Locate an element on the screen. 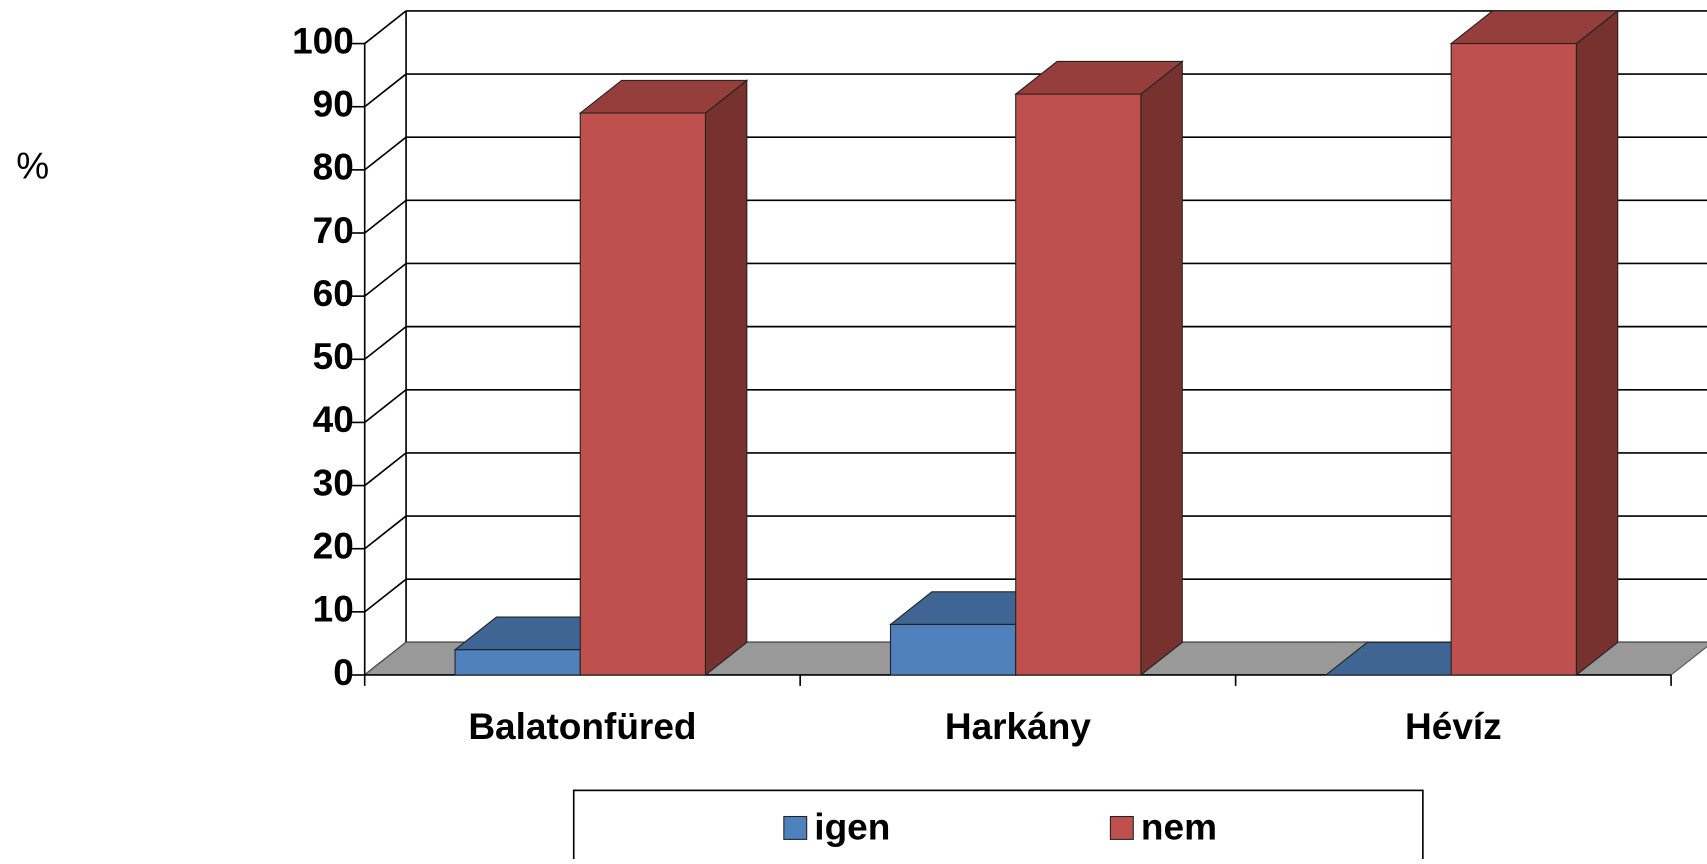  legend-label: nem is located at coordinates (1179, 826).